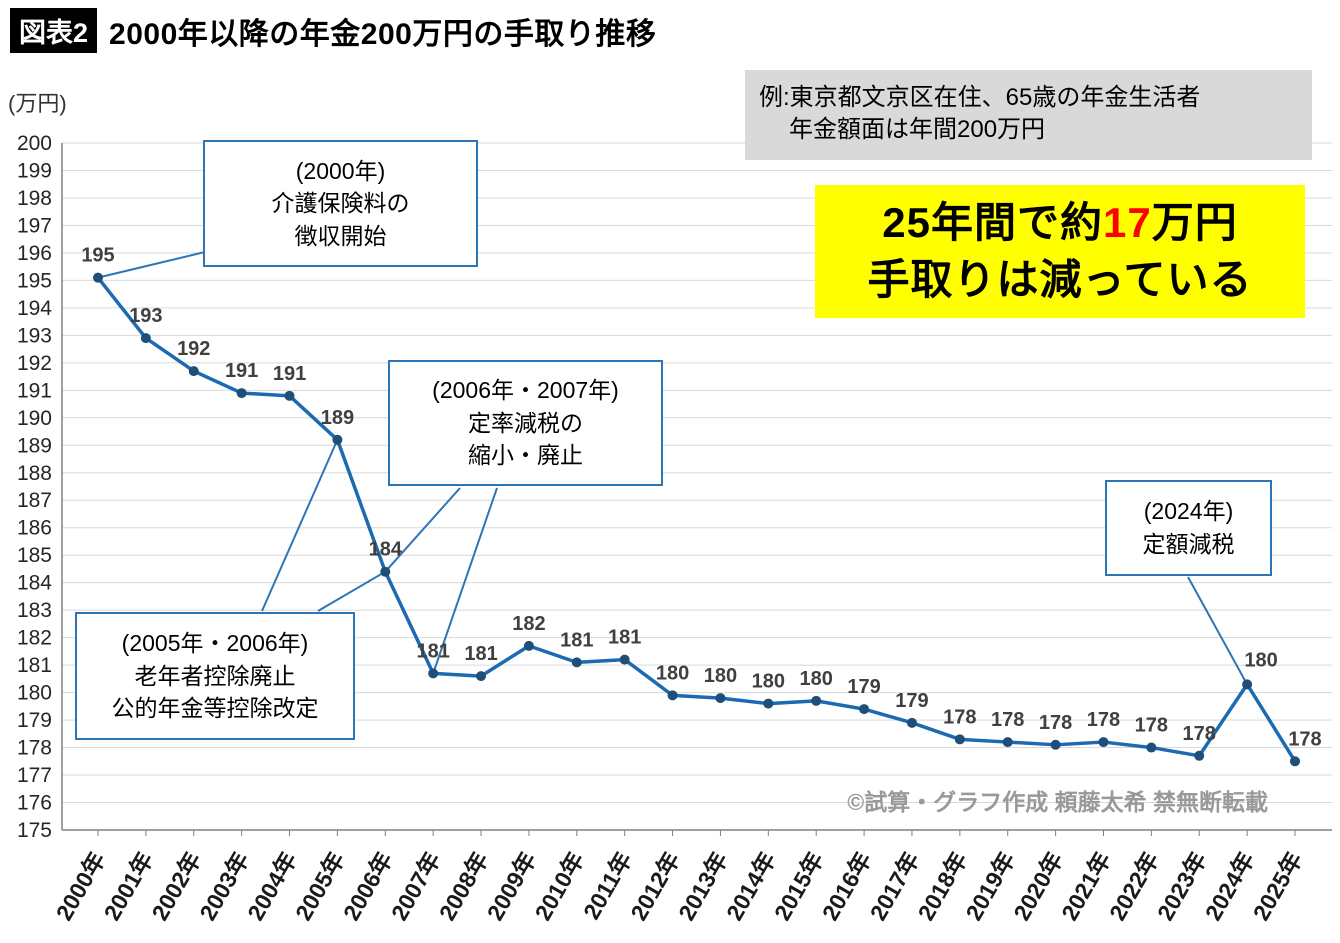 The height and width of the screenshot is (943, 1340). What do you see at coordinates (34, 528) in the screenshot?
I see `svg-text: 186` at bounding box center [34, 528].